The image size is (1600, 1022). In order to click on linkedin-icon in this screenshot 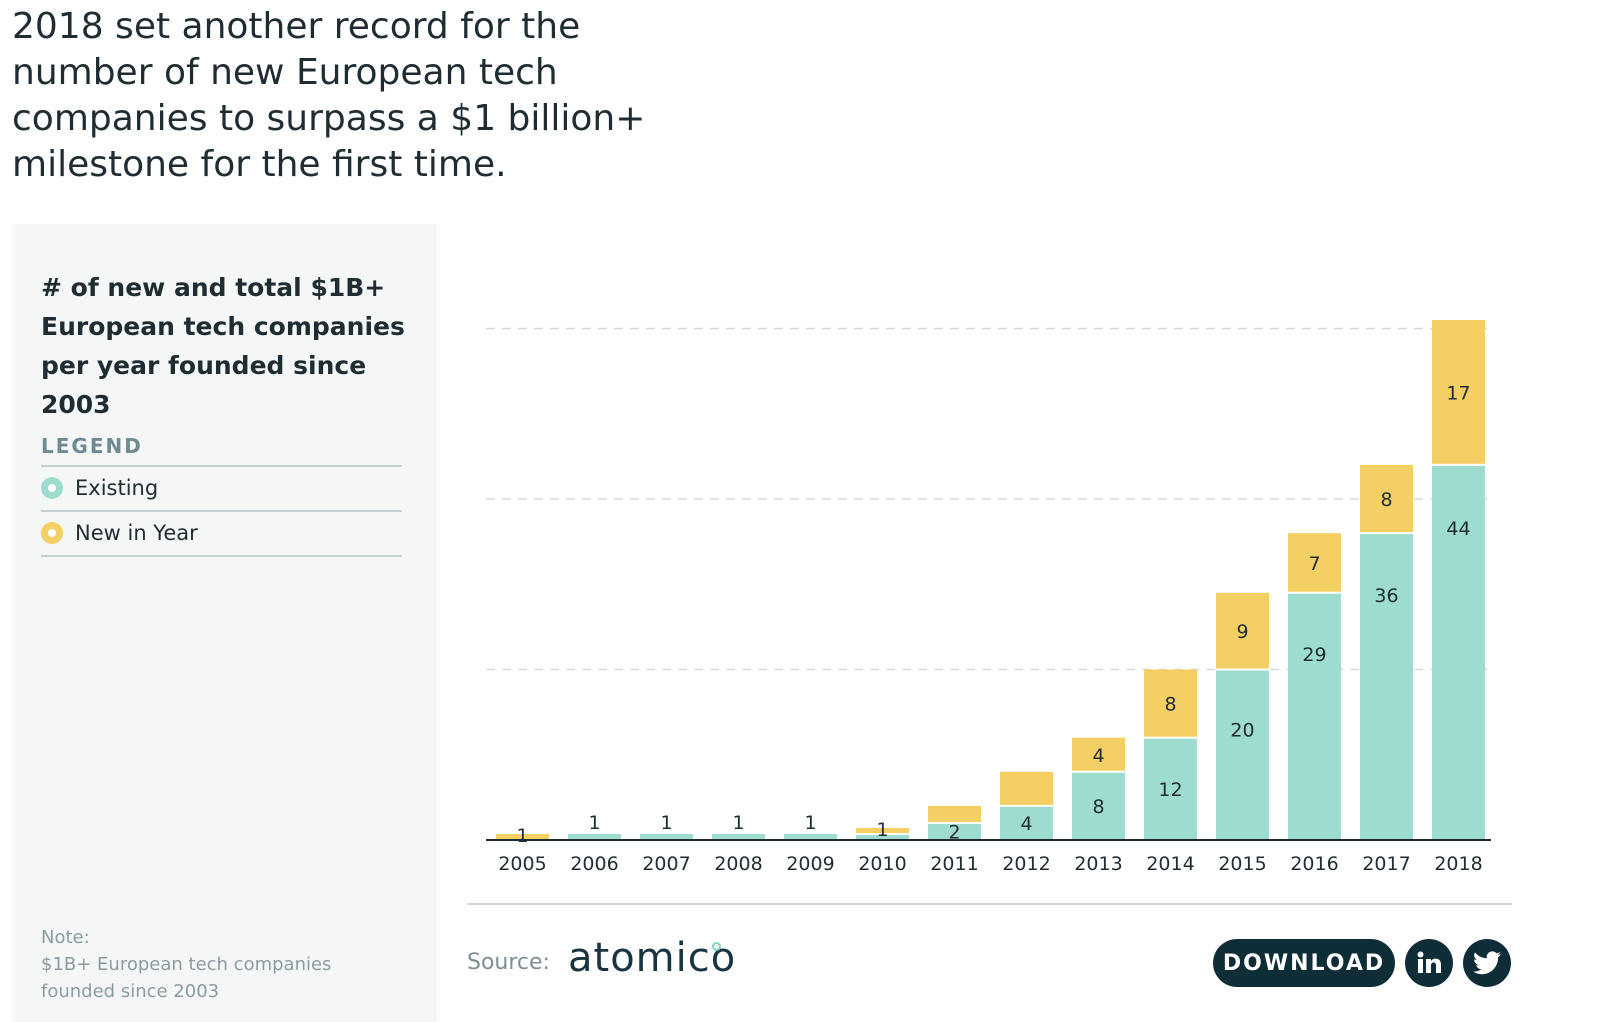, I will do `click(1429, 962)`.